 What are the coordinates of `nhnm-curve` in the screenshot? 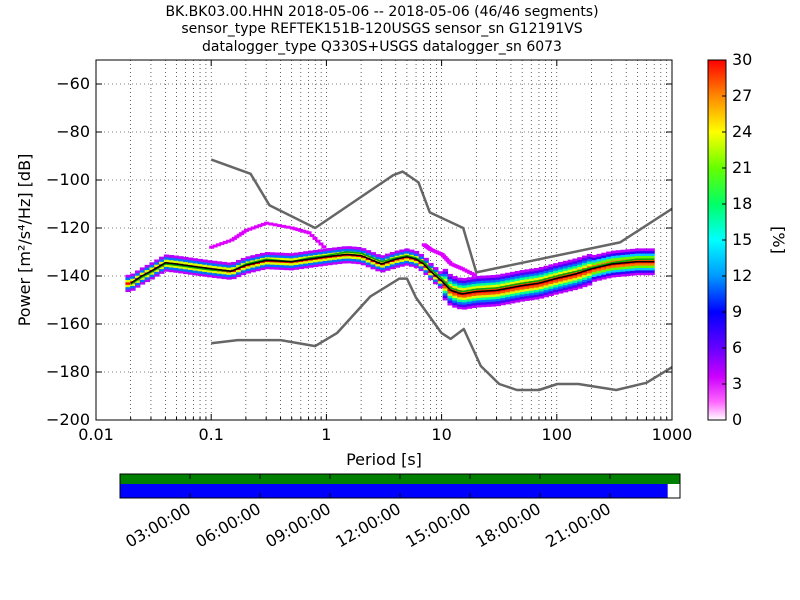 It's located at (441, 216).